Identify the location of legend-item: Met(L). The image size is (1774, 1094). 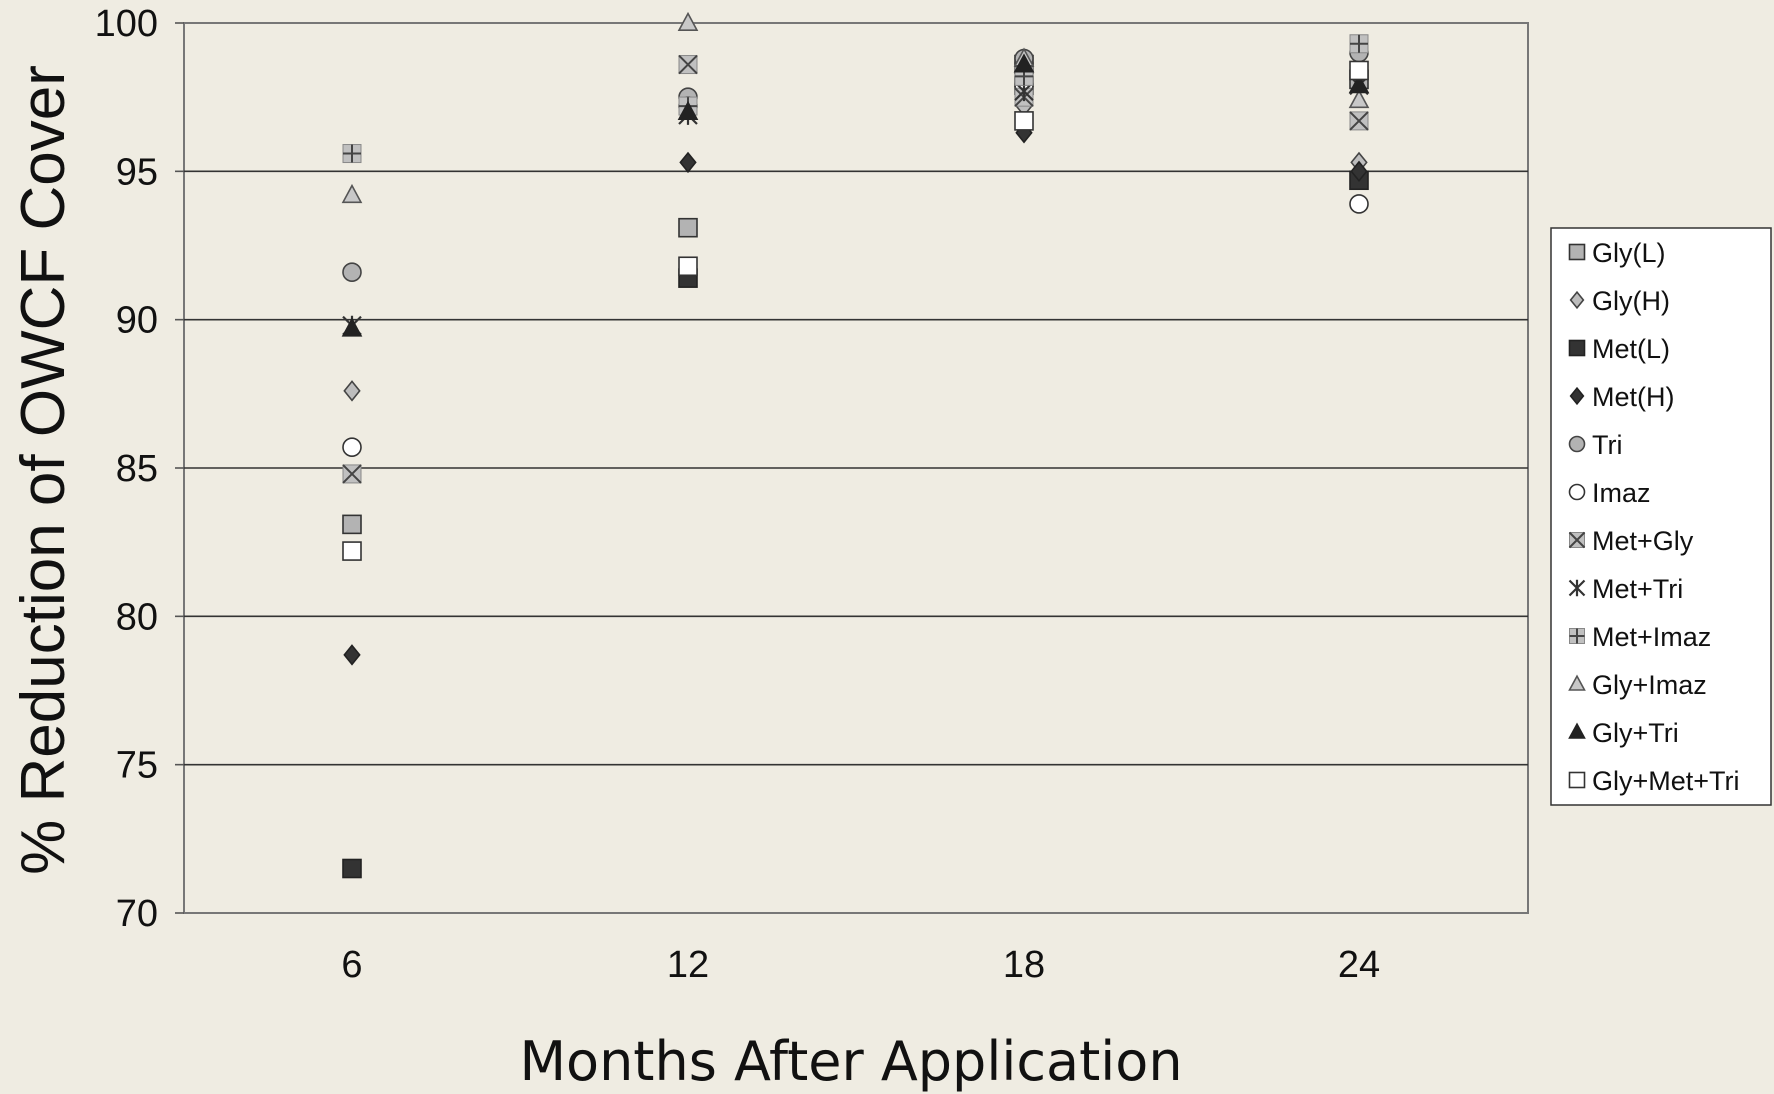
(1619, 349).